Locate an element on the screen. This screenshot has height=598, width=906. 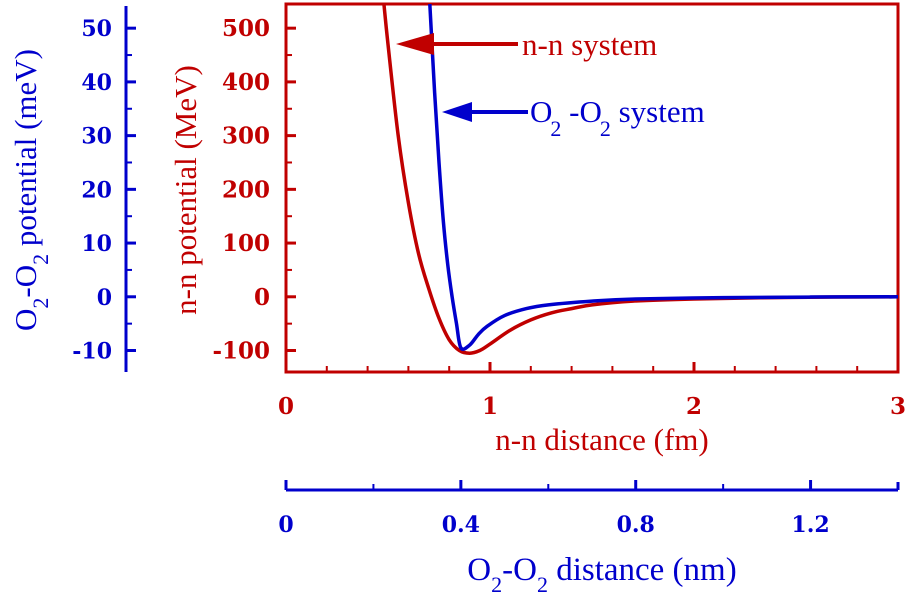
red-y-tick-label: 500 is located at coordinates (246, 28).